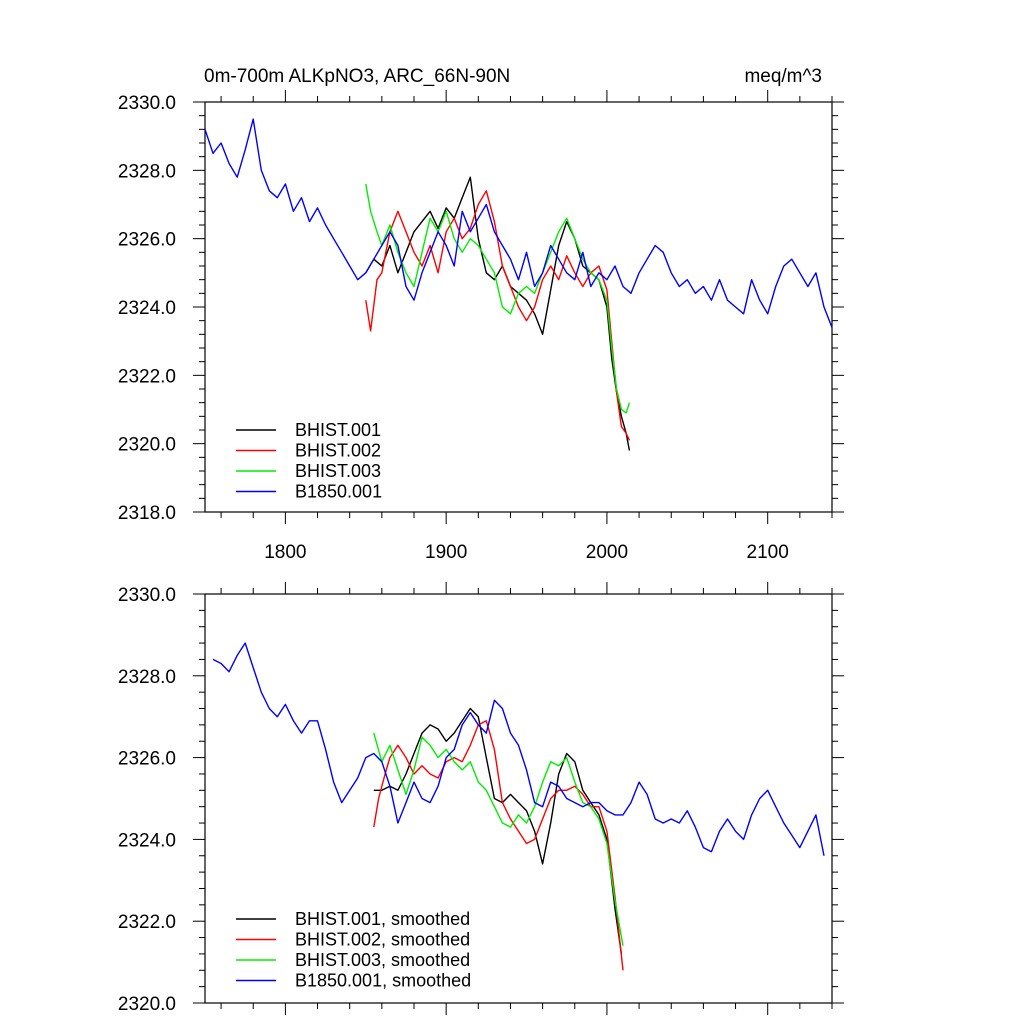  Describe the element at coordinates (383, 981) in the screenshot. I see `legend-label: B1850.001, smoothed` at that location.